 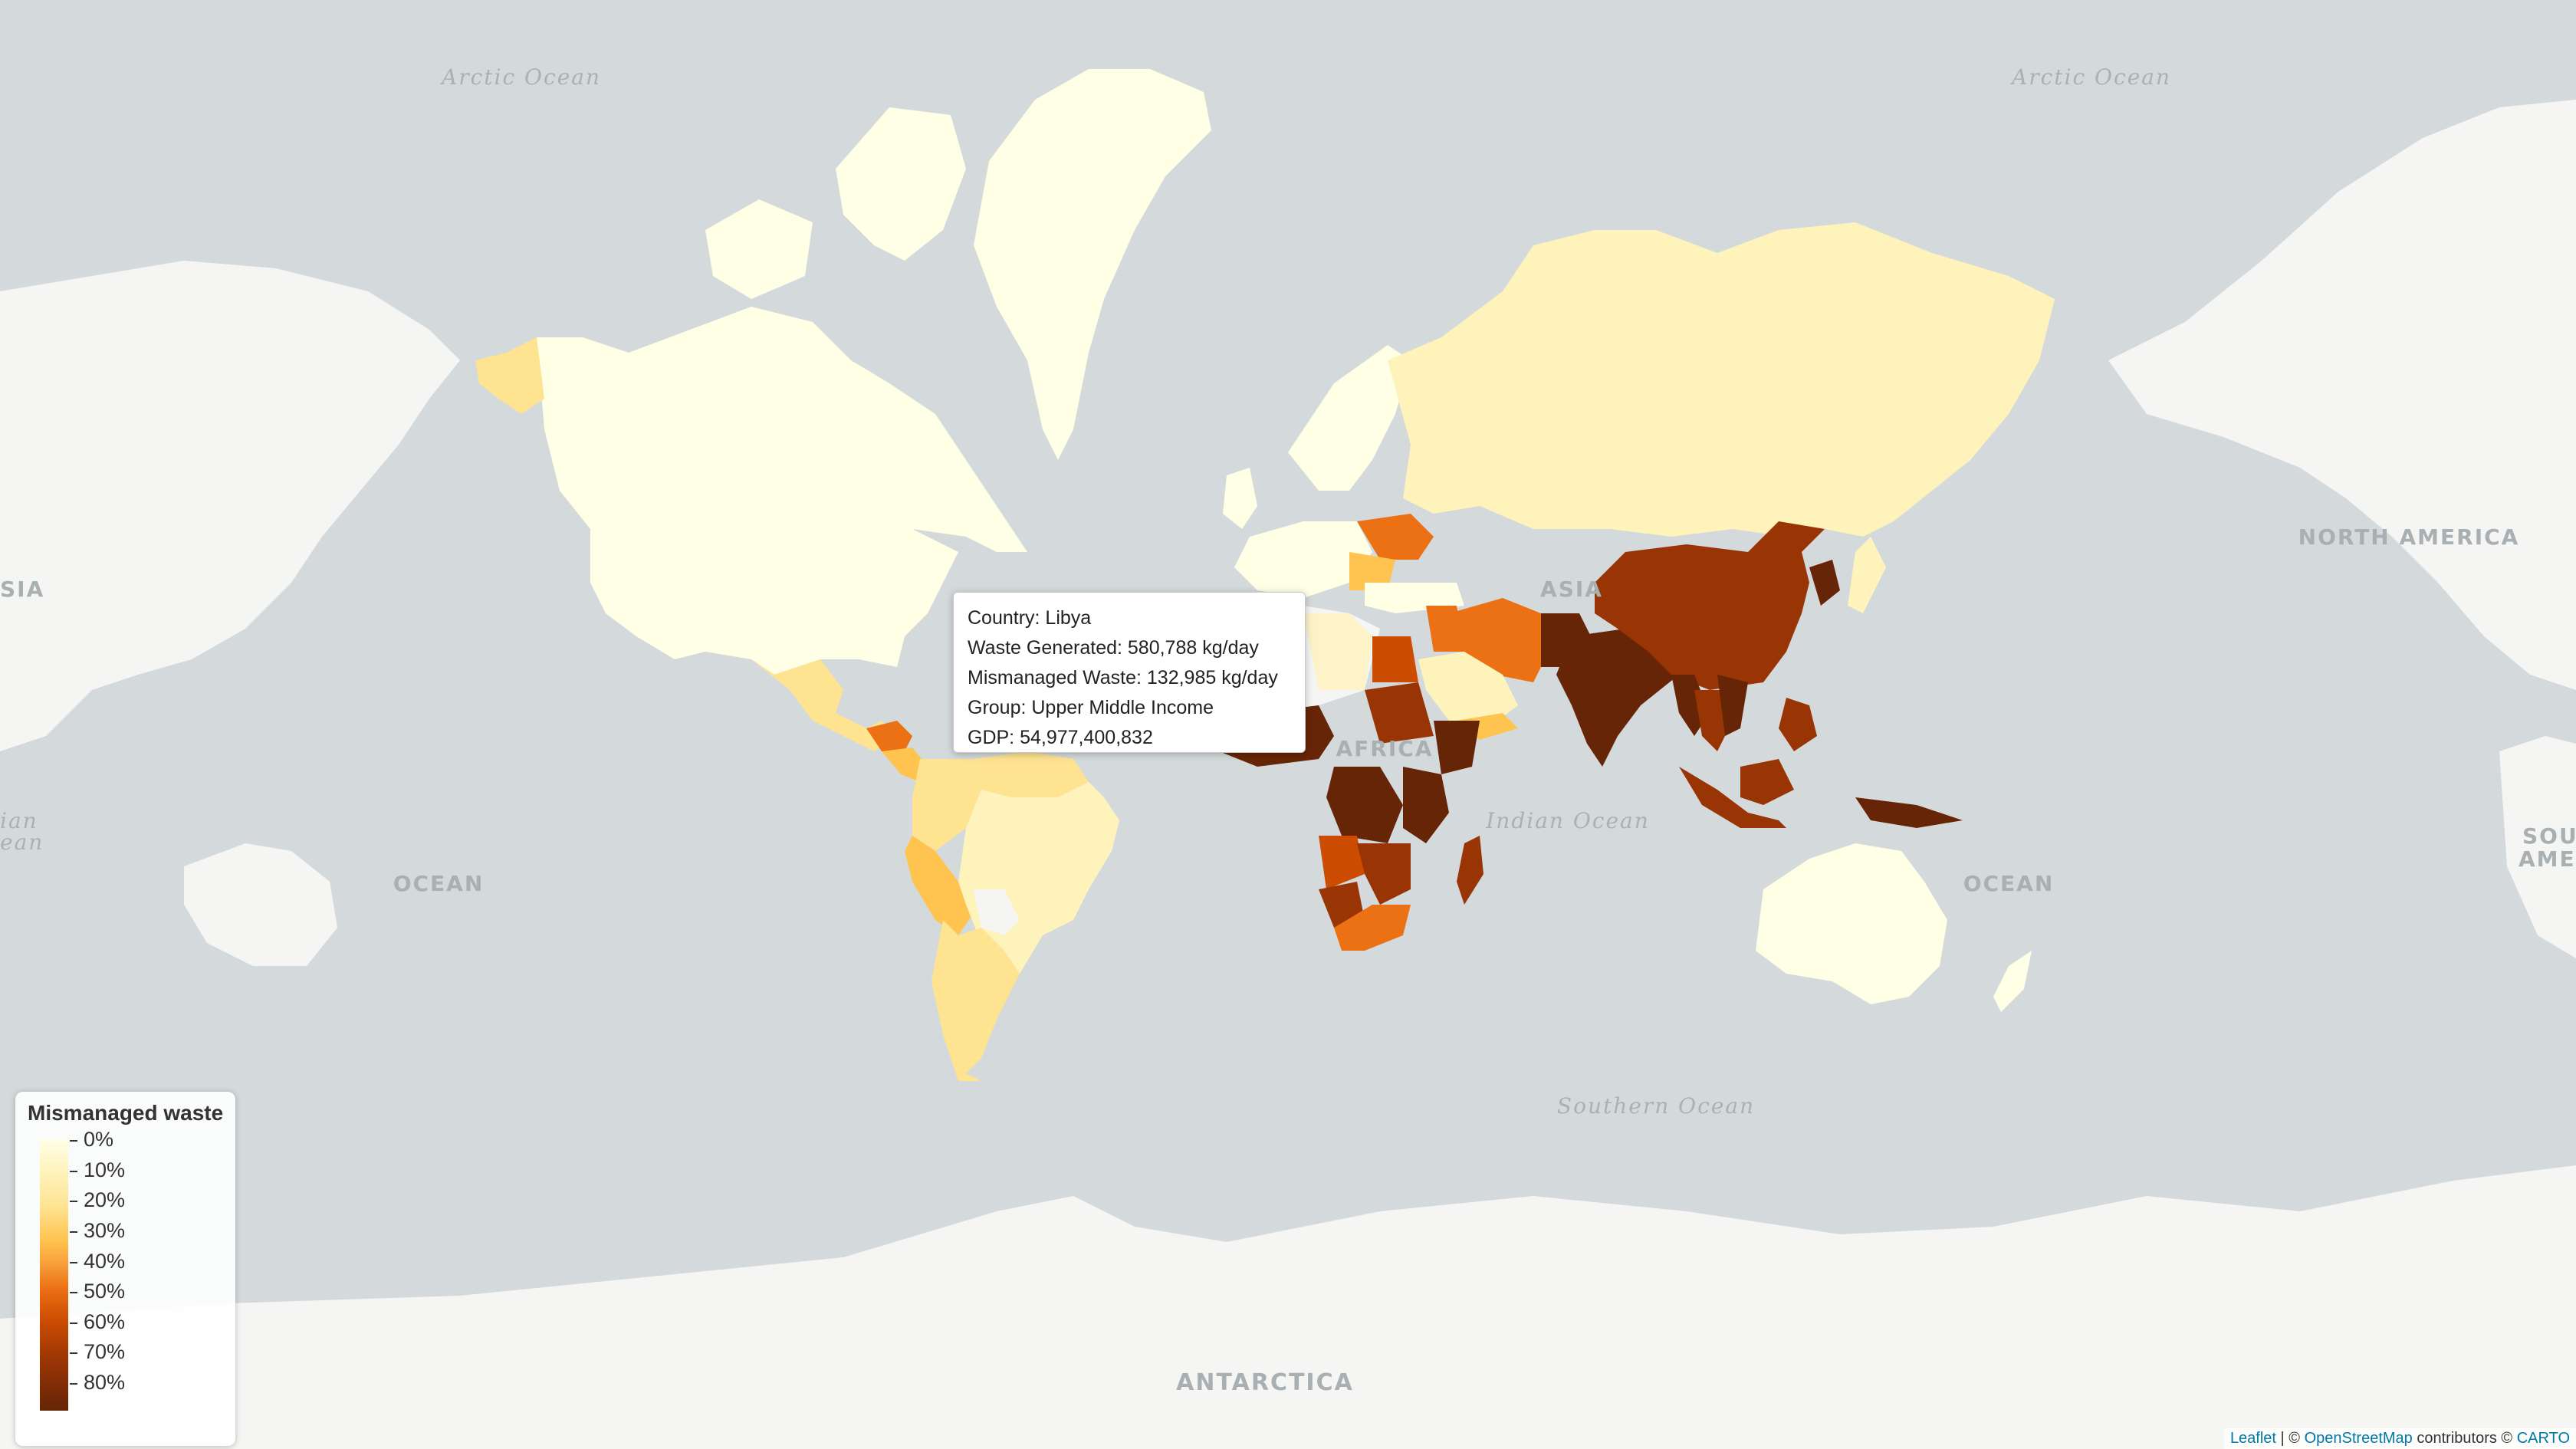 I want to click on country-australia, so click(x=1852, y=923).